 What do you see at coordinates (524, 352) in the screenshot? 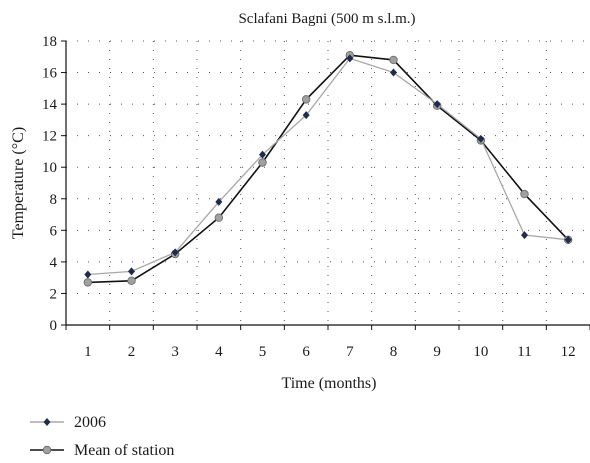
I see `x-tick-label: 11` at bounding box center [524, 352].